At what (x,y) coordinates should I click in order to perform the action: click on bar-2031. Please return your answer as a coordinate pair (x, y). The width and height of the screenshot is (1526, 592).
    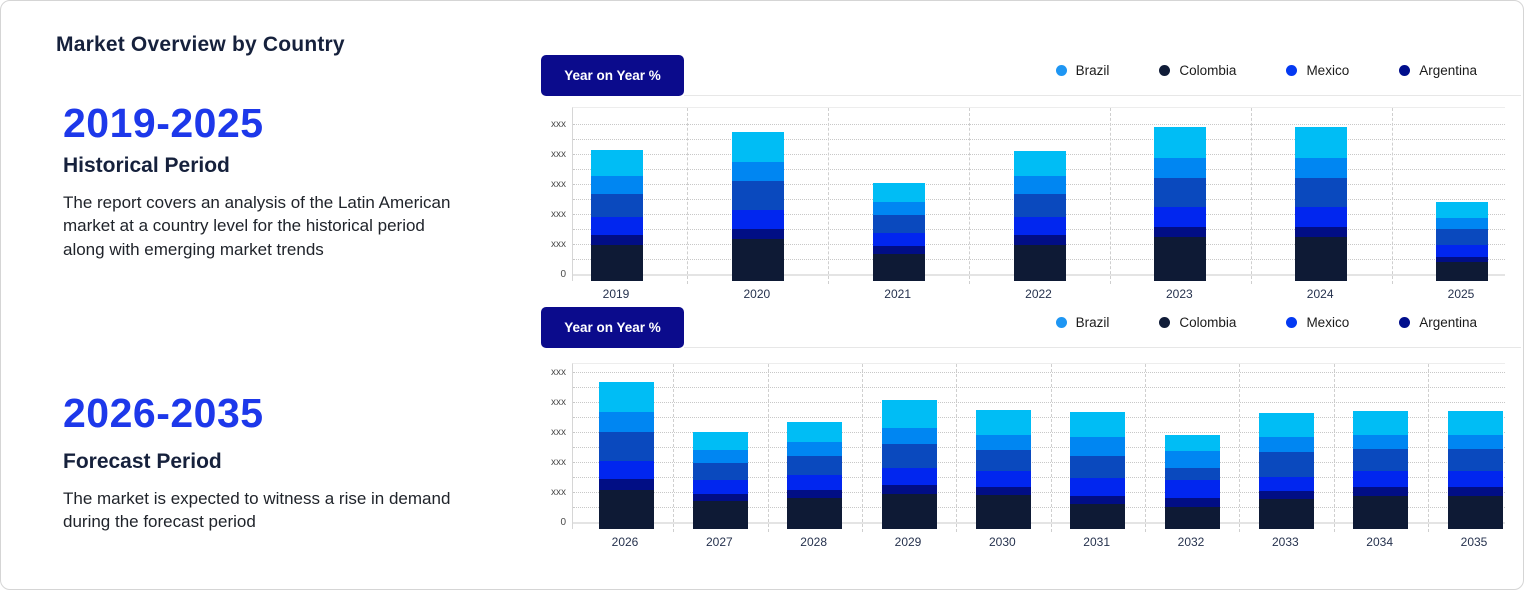
    Looking at the image, I should click on (1098, 470).